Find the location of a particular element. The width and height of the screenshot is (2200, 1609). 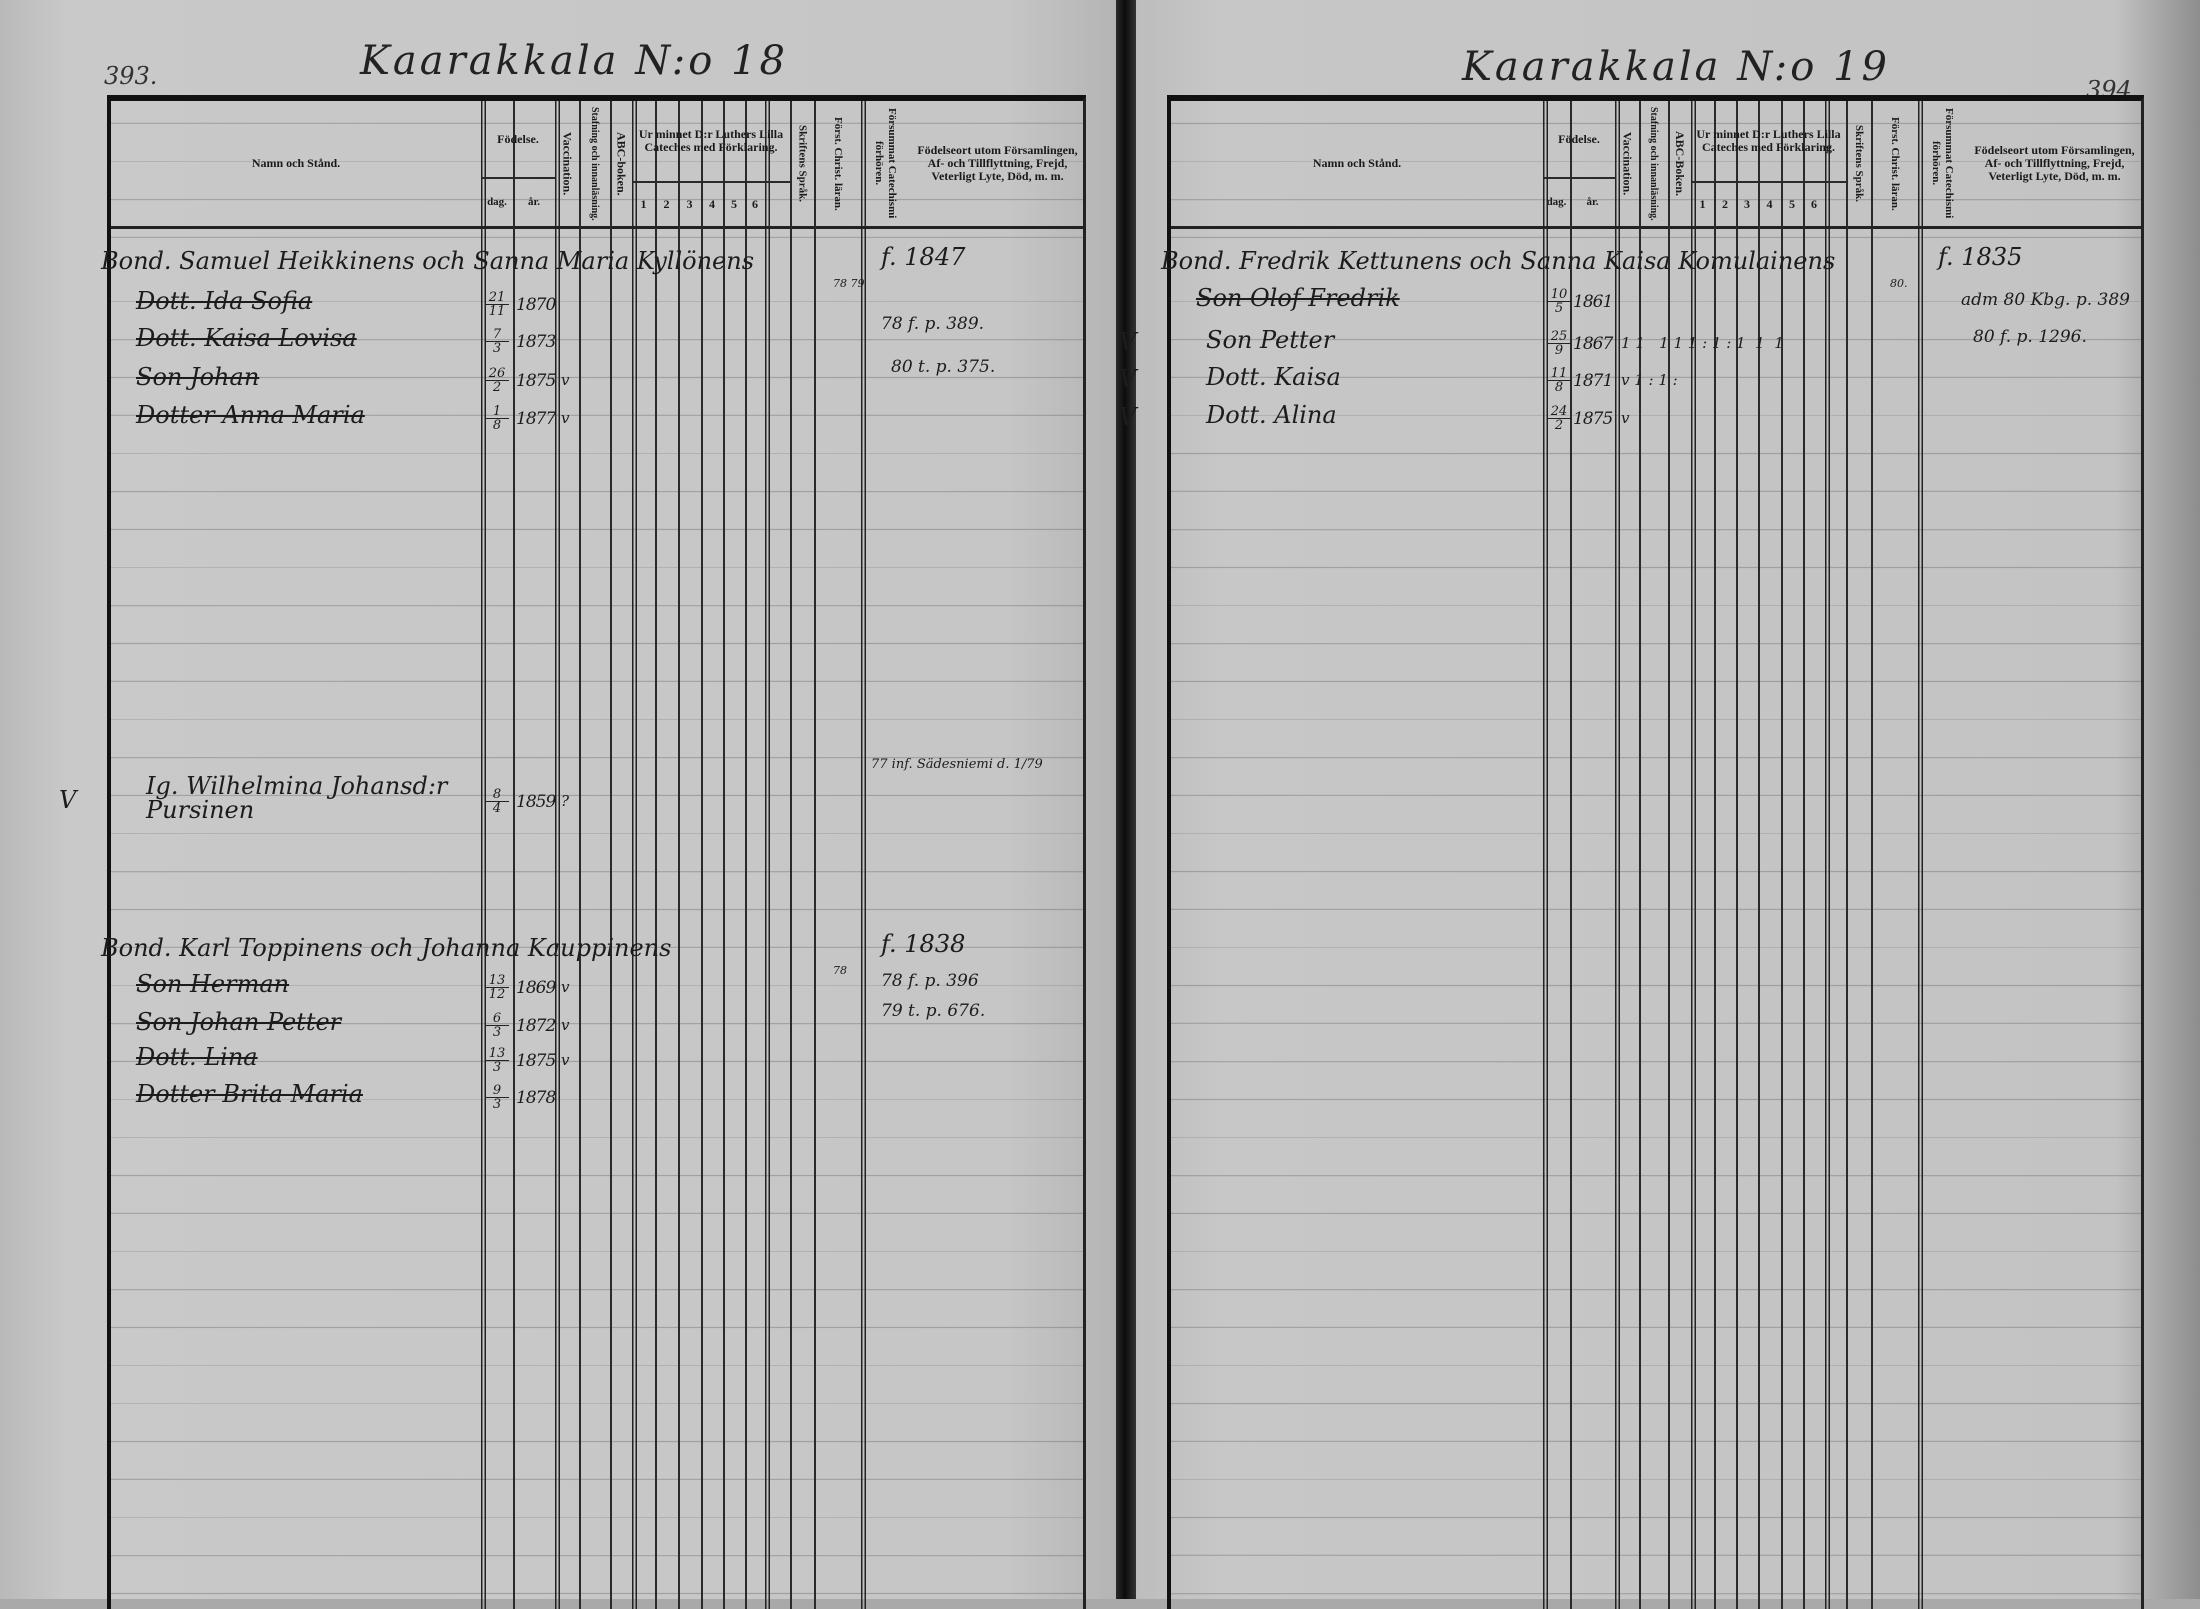

birth-day-month: 13 12 is located at coordinates (497, 987).